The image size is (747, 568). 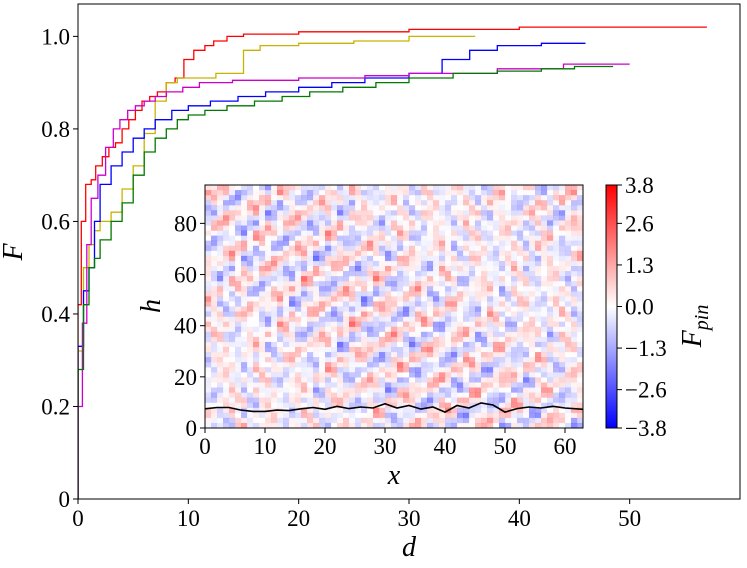 I want to click on inset-y-tick-label: 20, so click(x=185, y=377).